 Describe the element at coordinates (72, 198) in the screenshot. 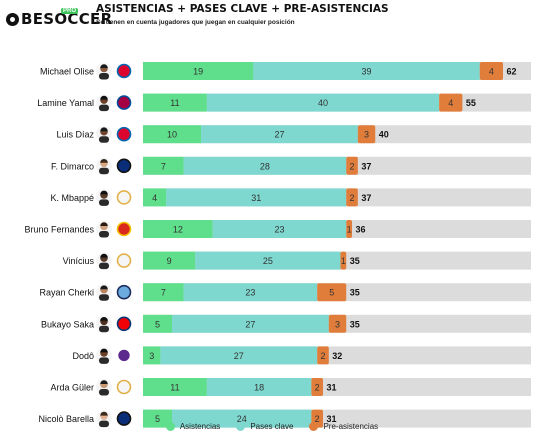

I see `player-name-k-mbappe: K. Mbappé` at that location.